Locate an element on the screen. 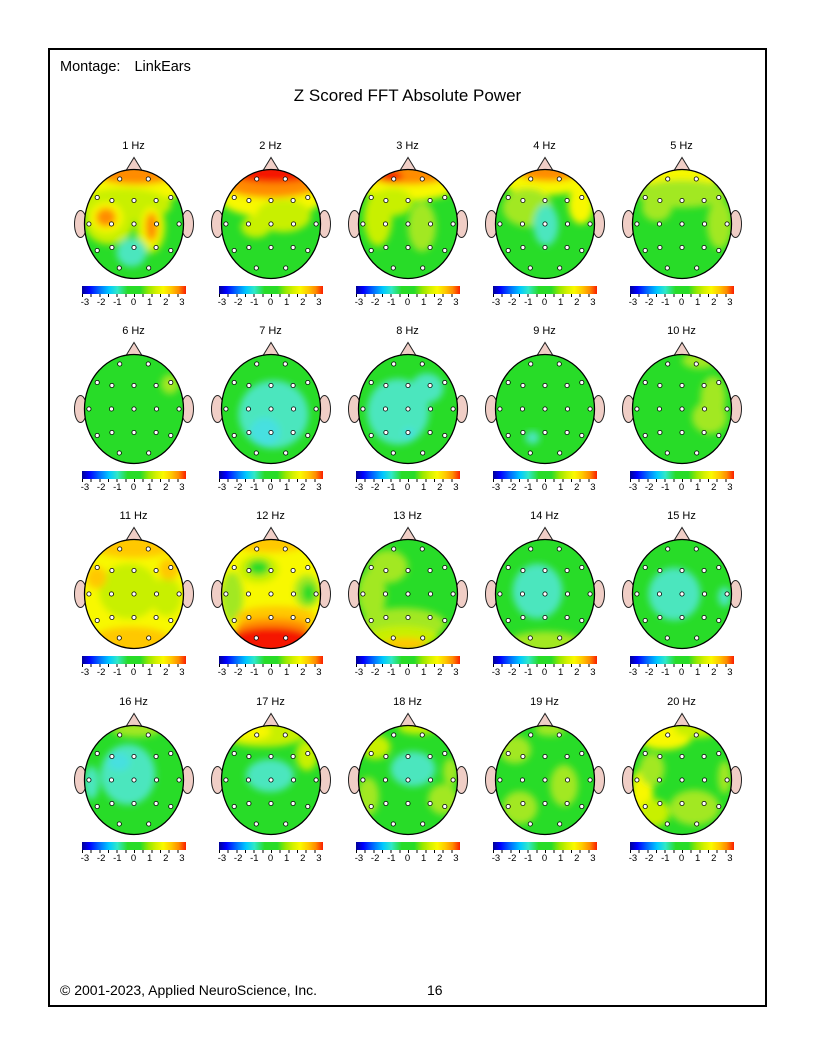 This screenshot has width=816, height=1056. freq-label: 7 Hz is located at coordinates (270, 331).